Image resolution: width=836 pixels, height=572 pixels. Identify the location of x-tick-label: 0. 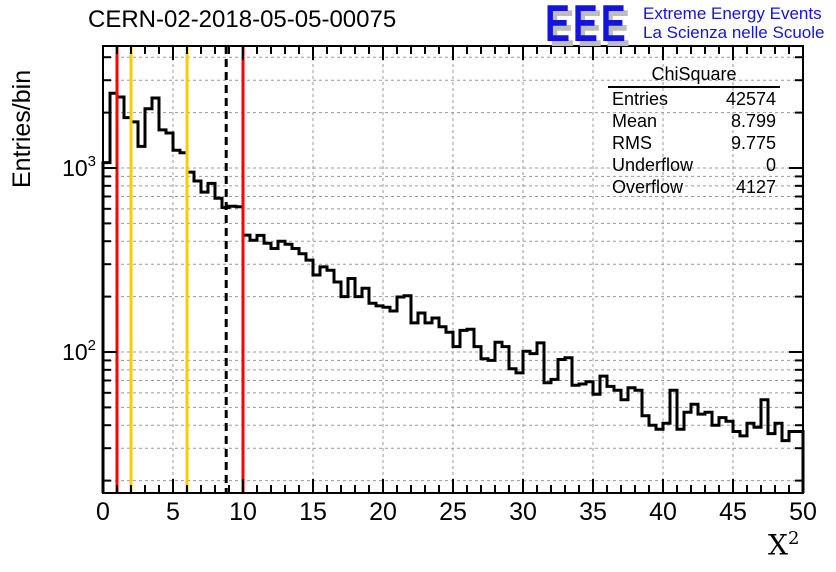
(103, 512).